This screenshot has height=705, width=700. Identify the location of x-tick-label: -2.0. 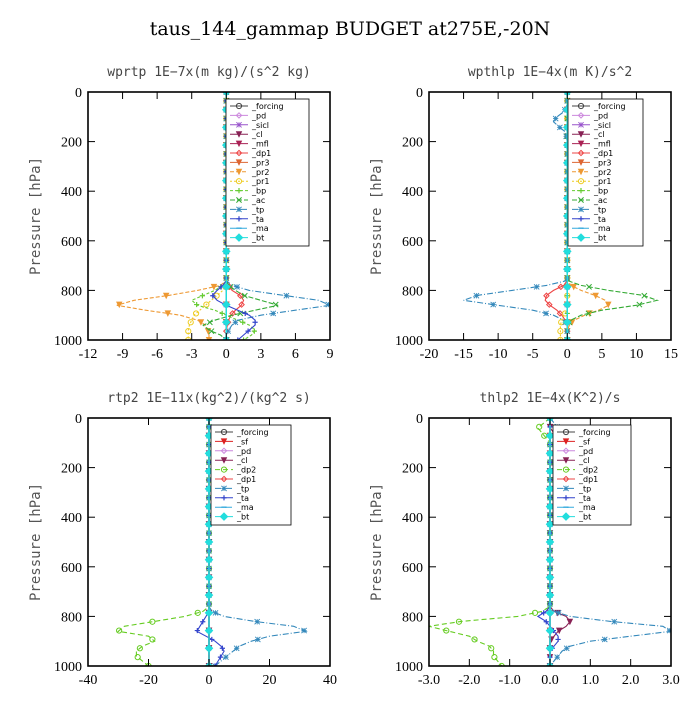
(469, 680).